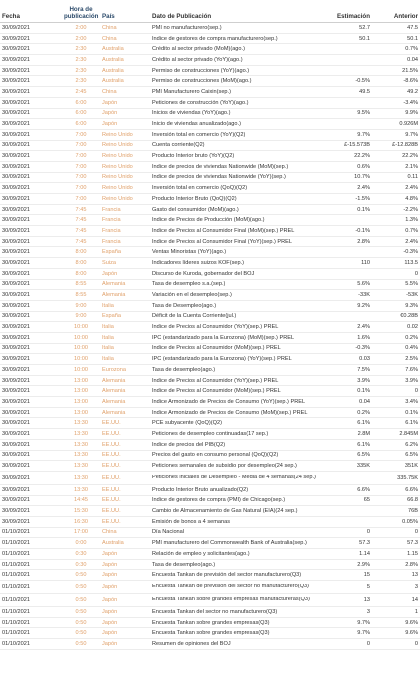 The width and height of the screenshot is (420, 700). What do you see at coordinates (81, 511) in the screenshot?
I see `cell-time: 15:30` at bounding box center [81, 511].